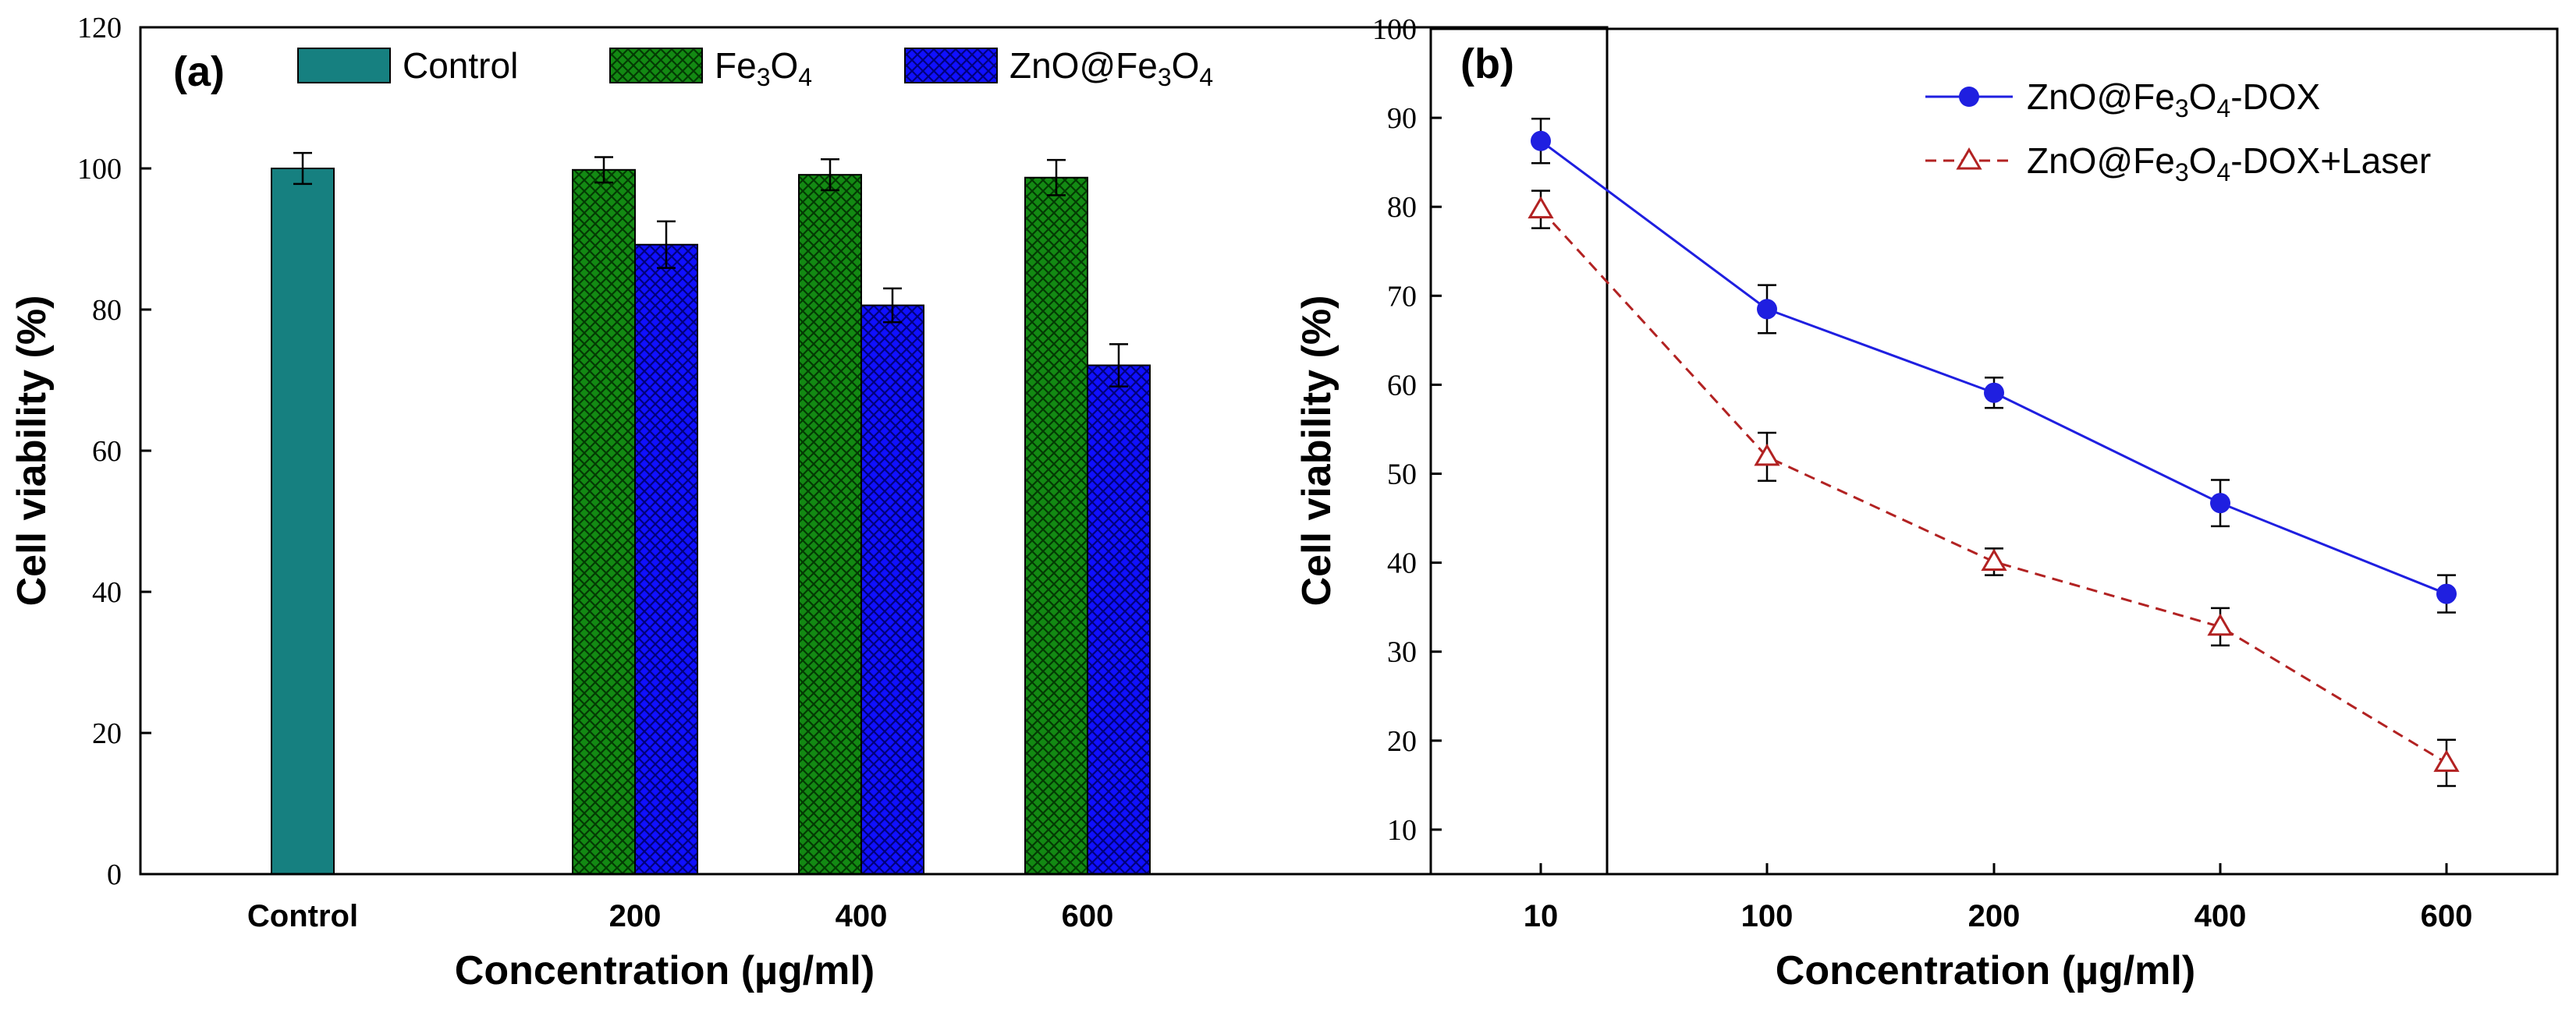 This screenshot has height=1009, width=2576. Describe the element at coordinates (344, 65) in the screenshot. I see `a-legend-swatch-control` at that location.